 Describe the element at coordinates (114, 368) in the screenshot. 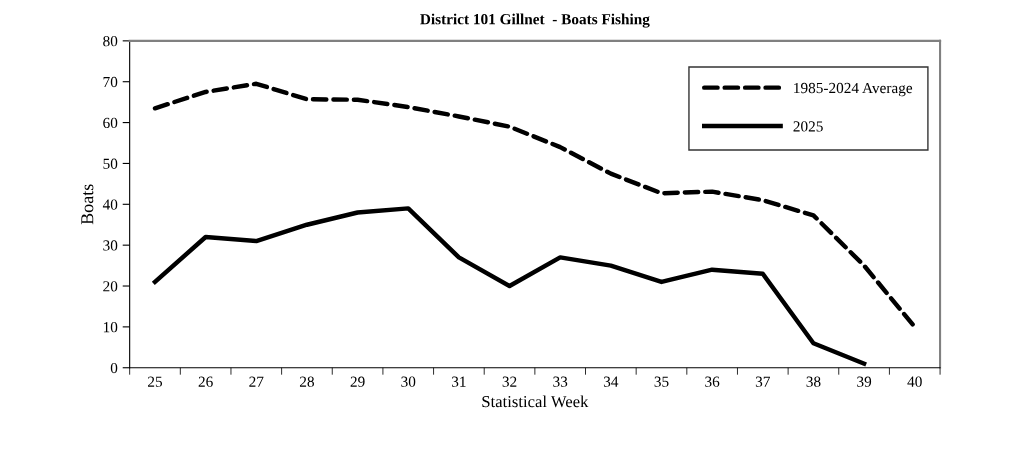

I see `y-tick-label: 0` at that location.